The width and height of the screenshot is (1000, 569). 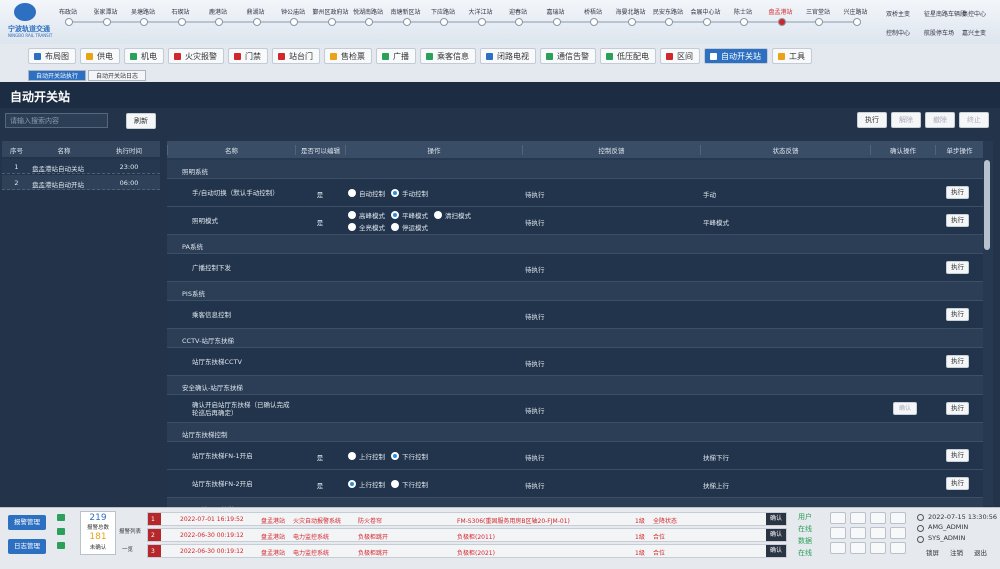 What do you see at coordinates (366, 456) in the screenshot?
I see `radio-option: 上行控制` at bounding box center [366, 456].